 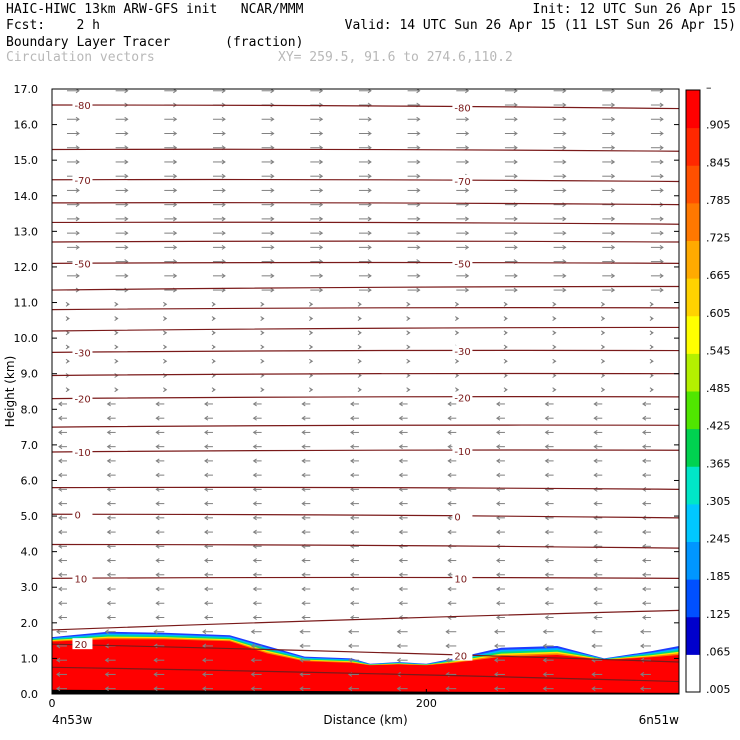 I want to click on y-tick-label: 4.0, so click(x=30, y=552).